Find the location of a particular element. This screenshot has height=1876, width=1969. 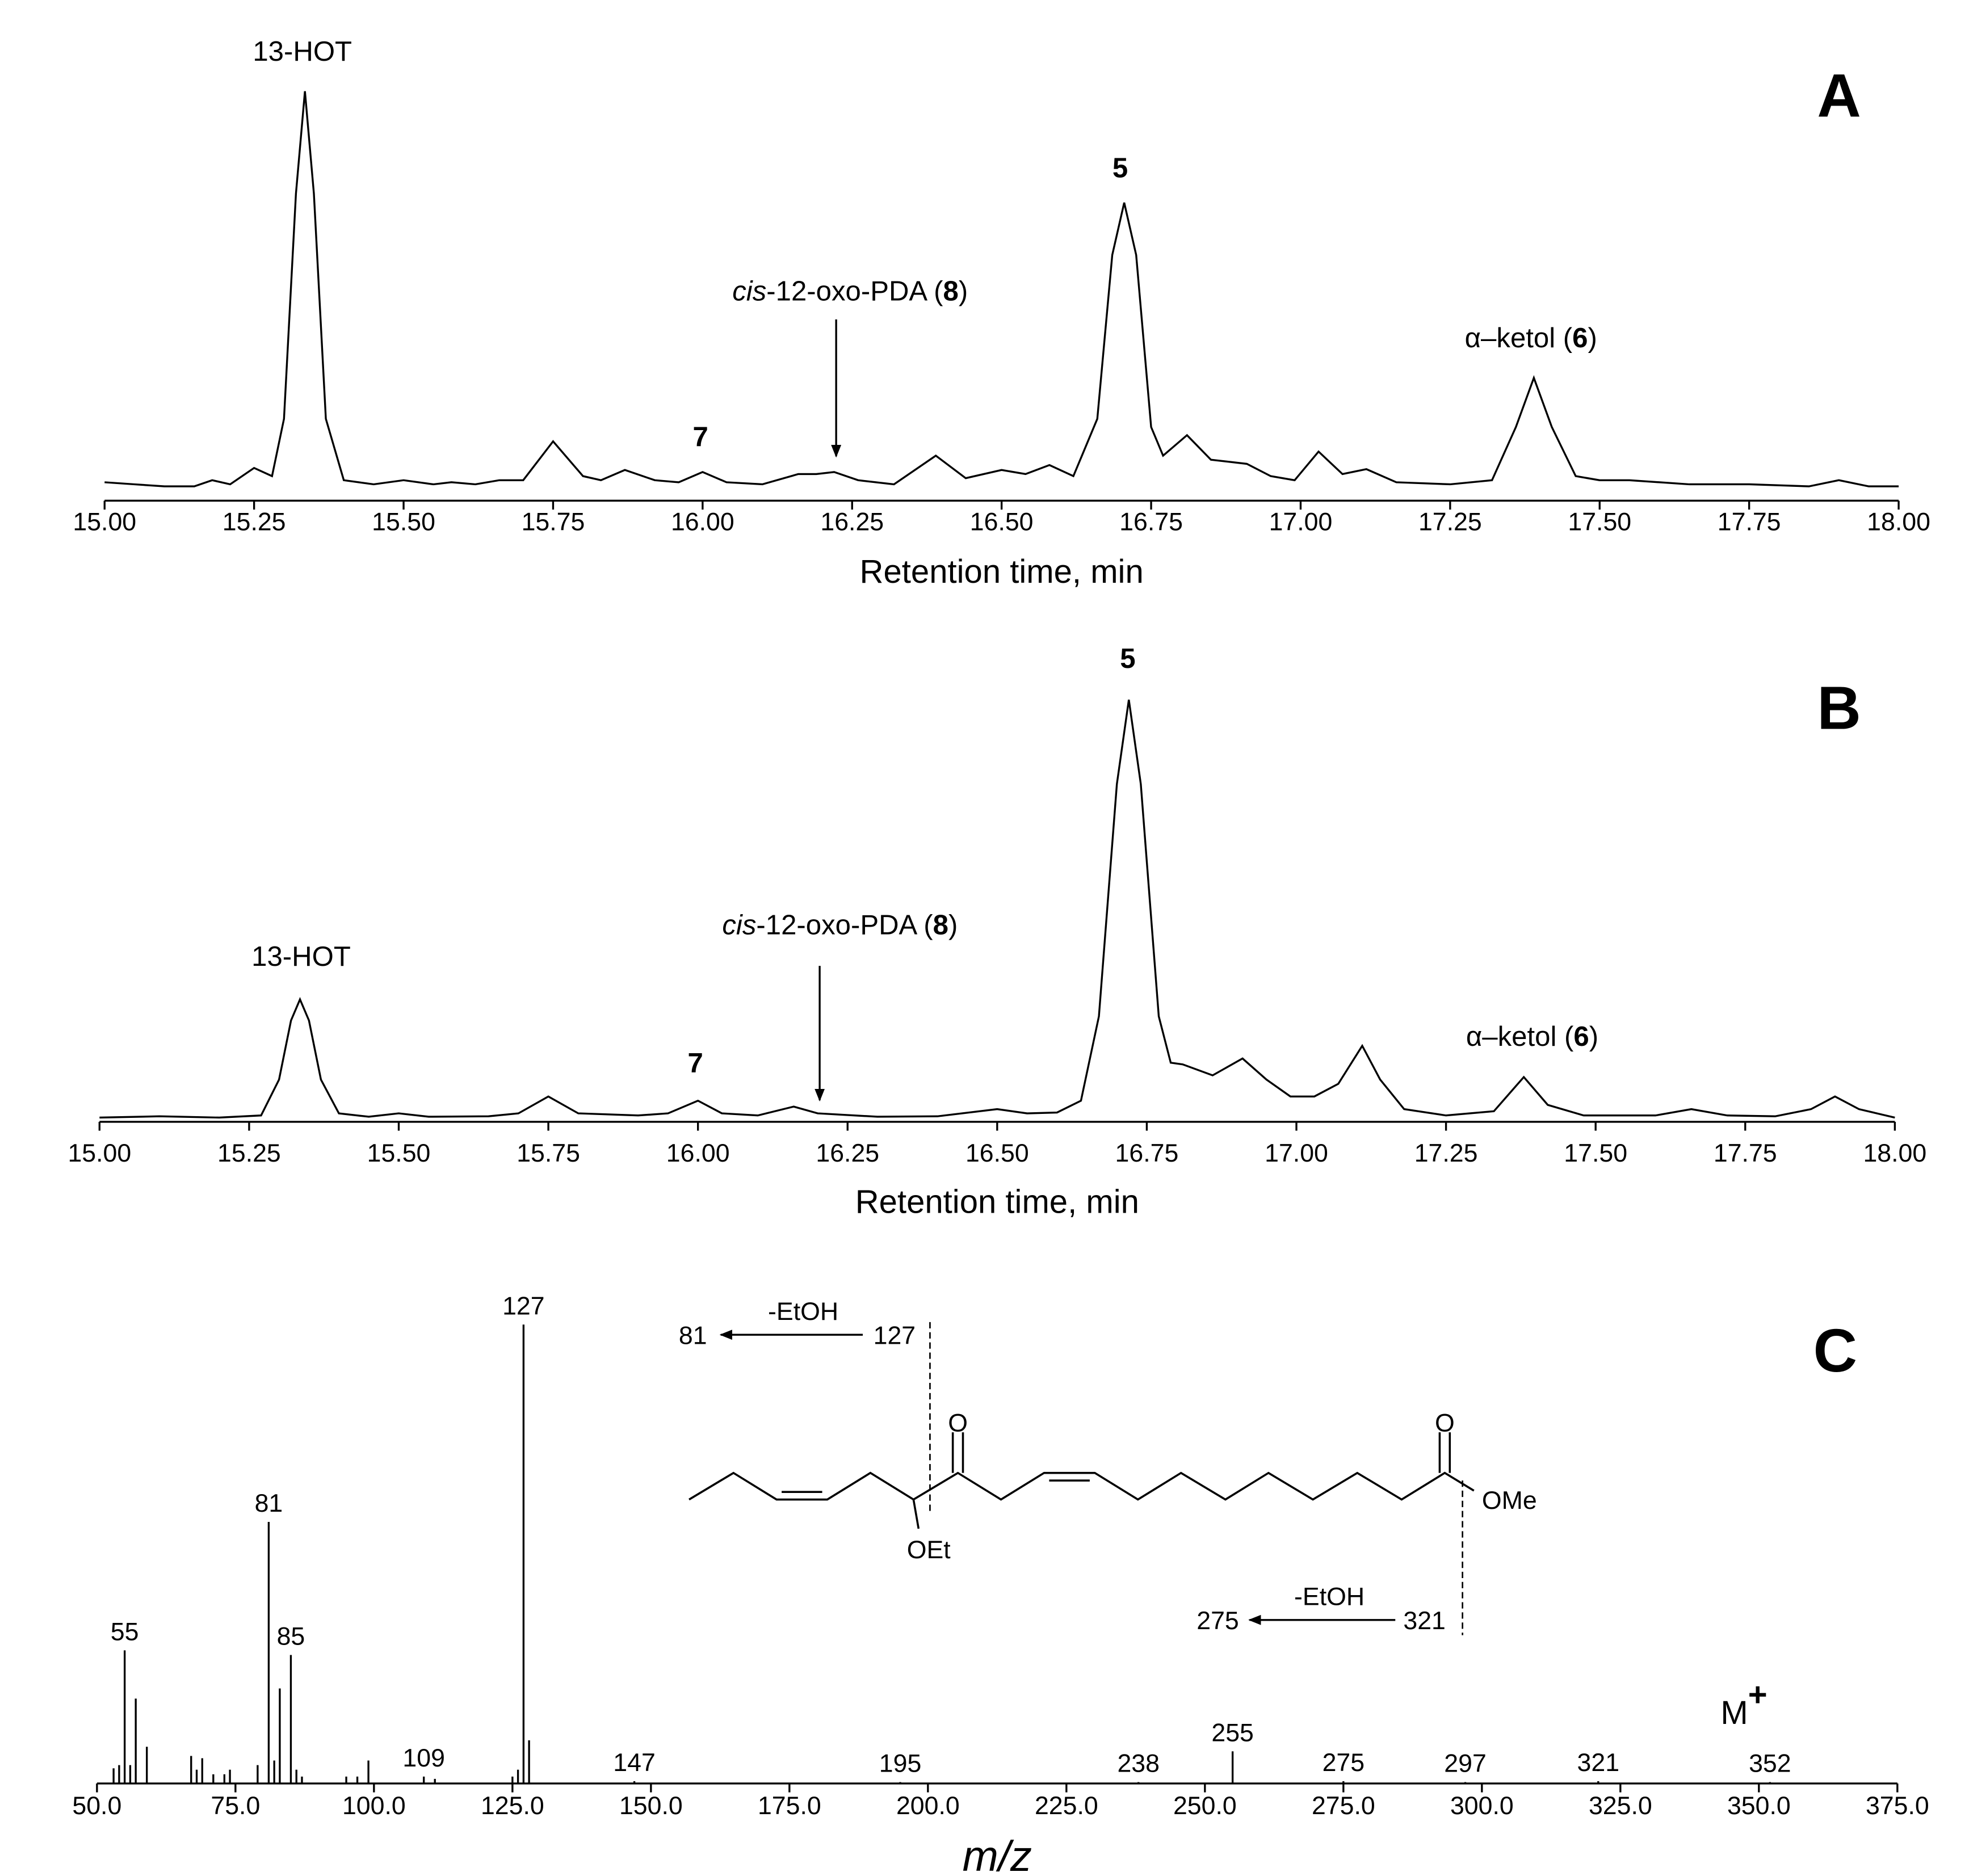

fragment-product: 81 is located at coordinates (693, 1336).